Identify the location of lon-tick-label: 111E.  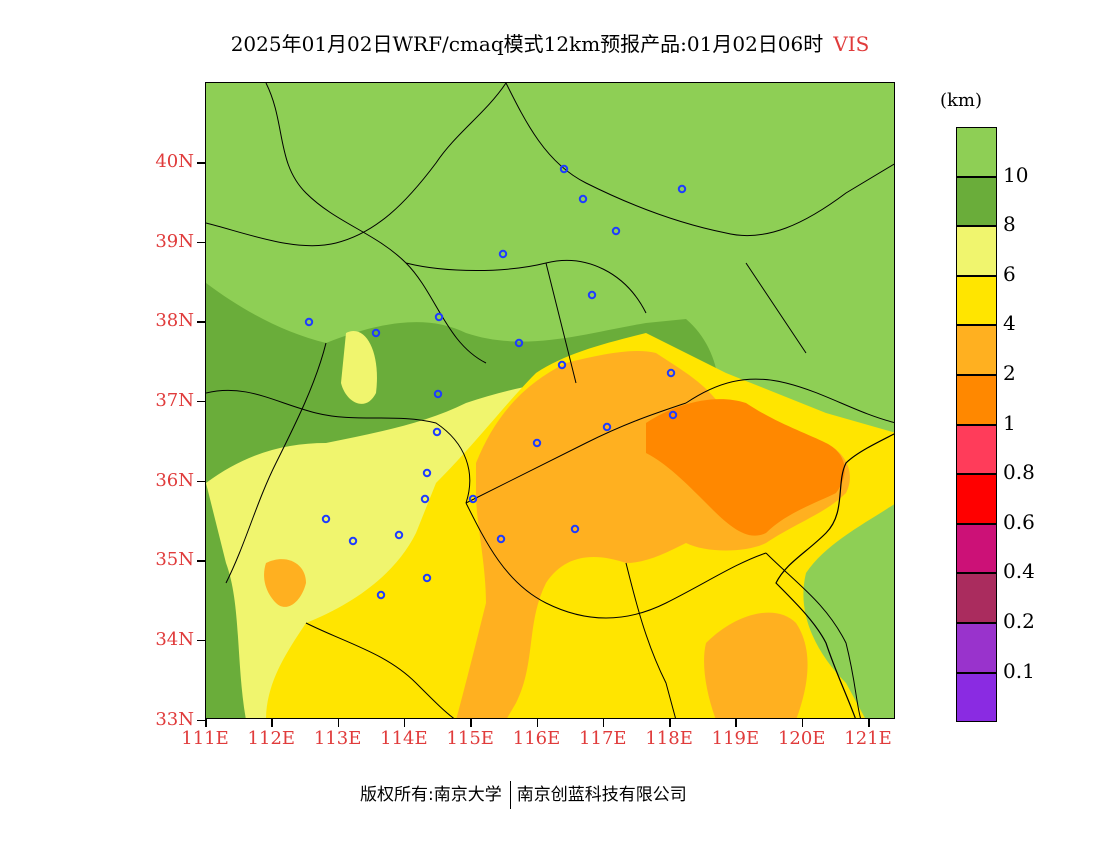
(205, 738).